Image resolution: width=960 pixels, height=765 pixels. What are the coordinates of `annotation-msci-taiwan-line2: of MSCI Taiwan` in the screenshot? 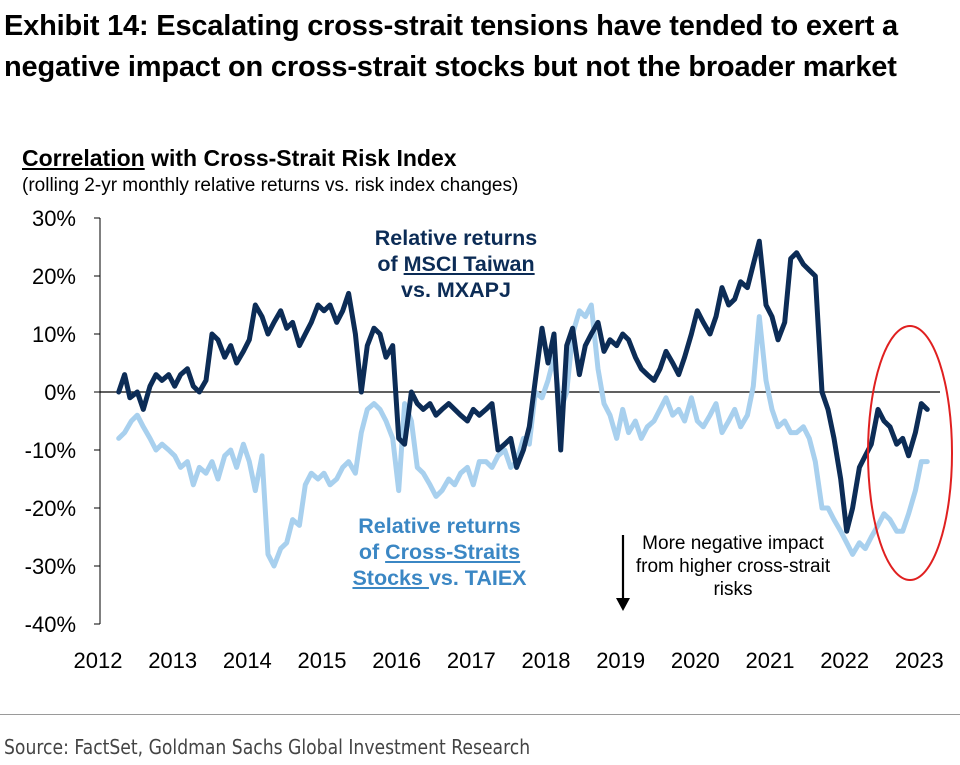 It's located at (456, 264).